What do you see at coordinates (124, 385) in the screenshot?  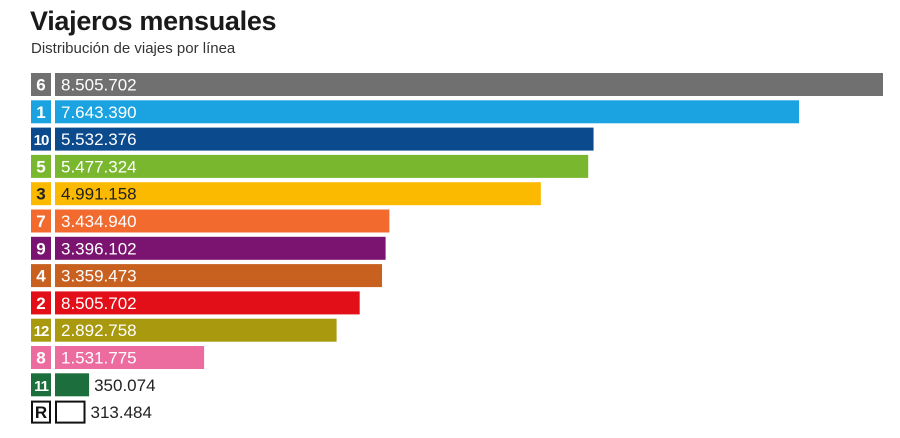 I see `value-label: 350.074` at bounding box center [124, 385].